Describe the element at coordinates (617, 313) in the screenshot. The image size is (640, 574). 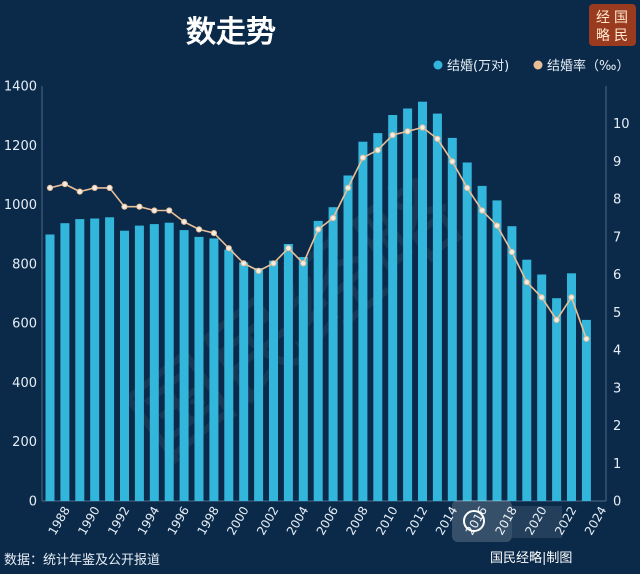
I see `right-tick-label: 5` at that location.